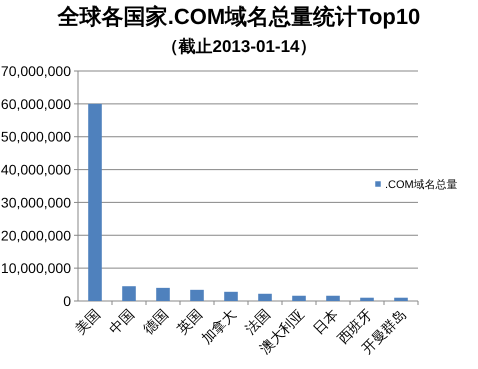 The width and height of the screenshot is (478, 369). Describe the element at coordinates (258, 321) in the screenshot. I see `x-tick-label: 法国` at that location.